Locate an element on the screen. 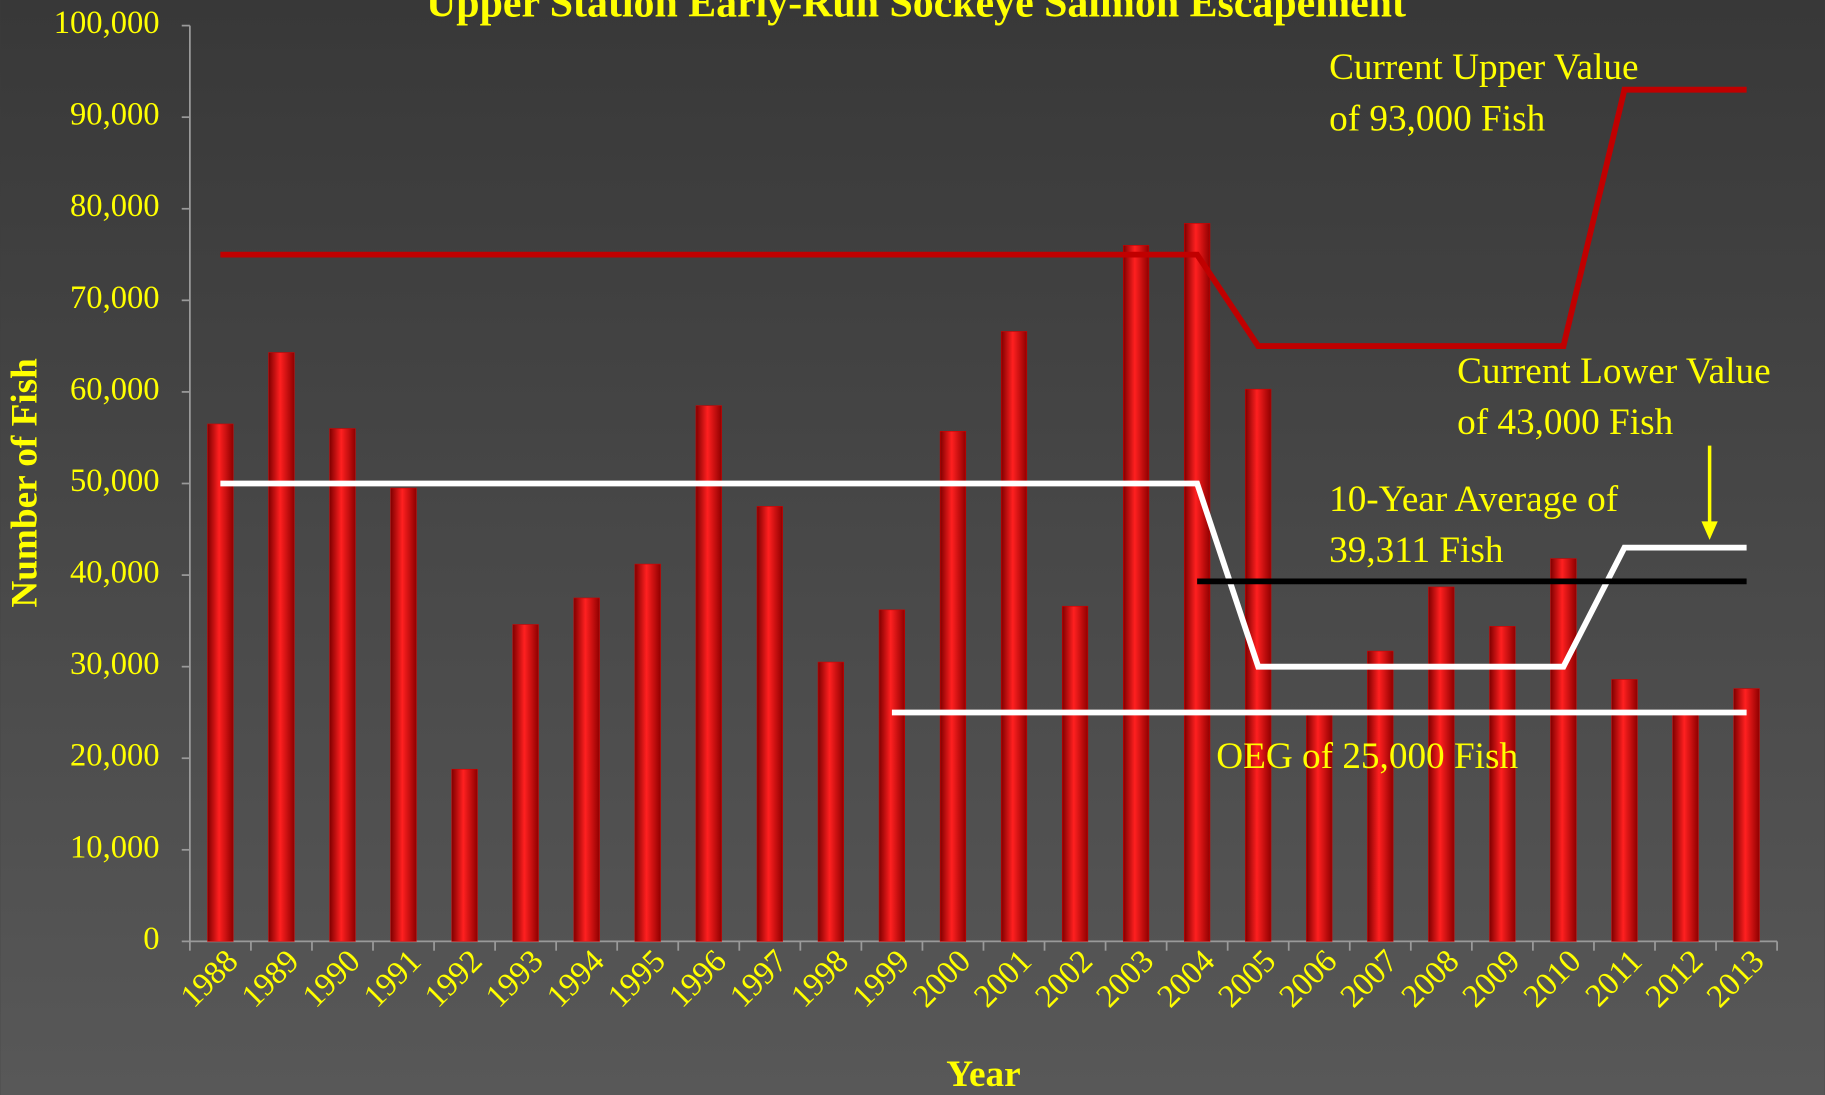  y-tick-label: 10,000 is located at coordinates (115, 847).